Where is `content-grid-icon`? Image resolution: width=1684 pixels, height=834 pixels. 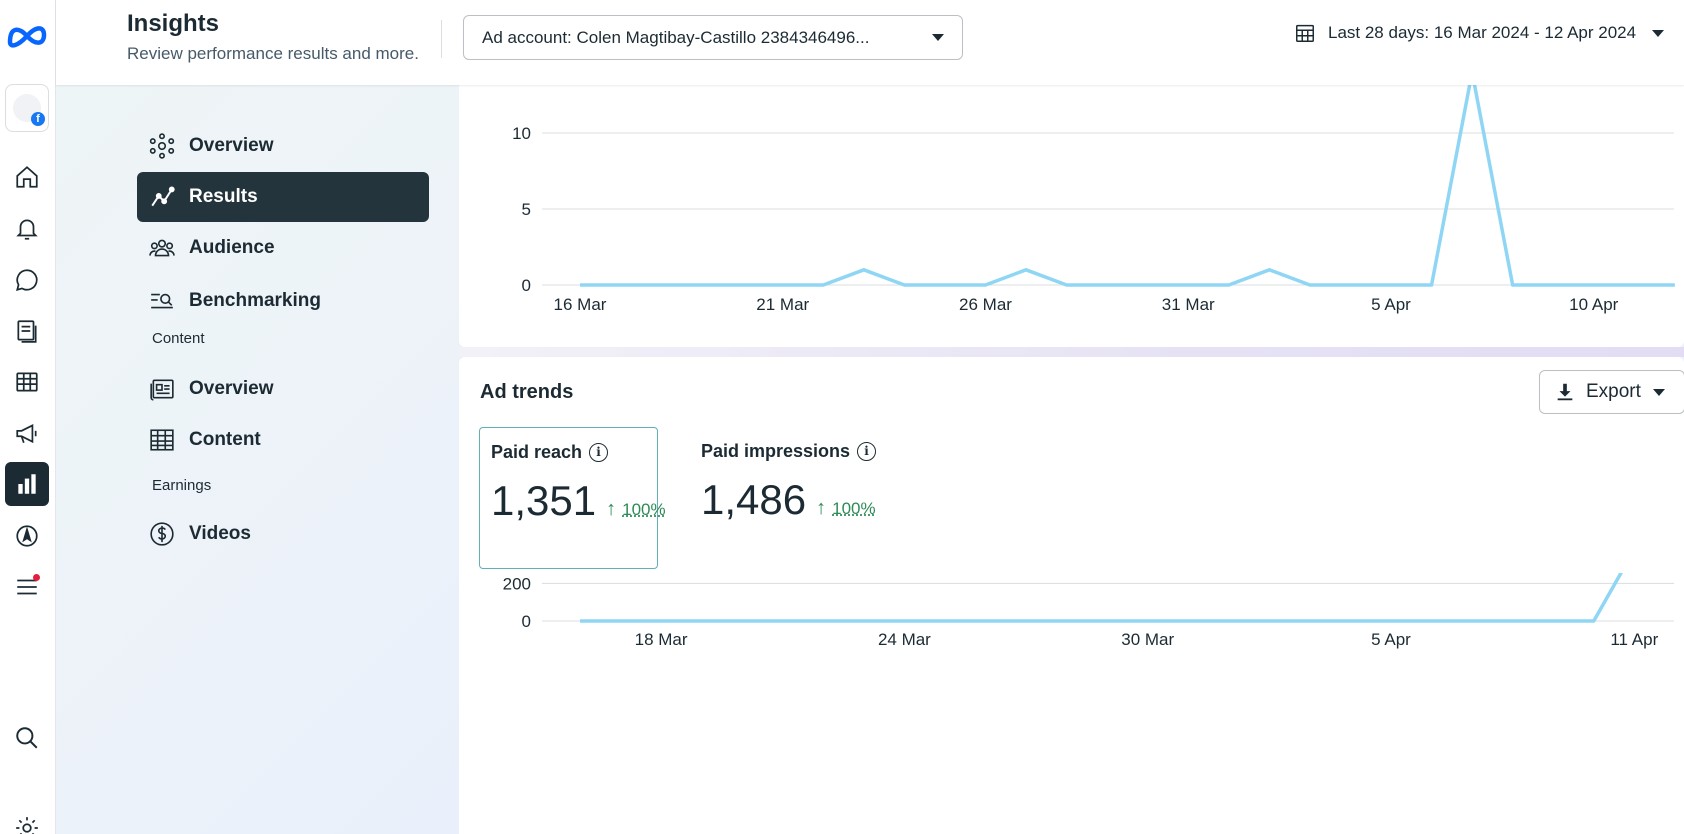 content-grid-icon is located at coordinates (162, 440).